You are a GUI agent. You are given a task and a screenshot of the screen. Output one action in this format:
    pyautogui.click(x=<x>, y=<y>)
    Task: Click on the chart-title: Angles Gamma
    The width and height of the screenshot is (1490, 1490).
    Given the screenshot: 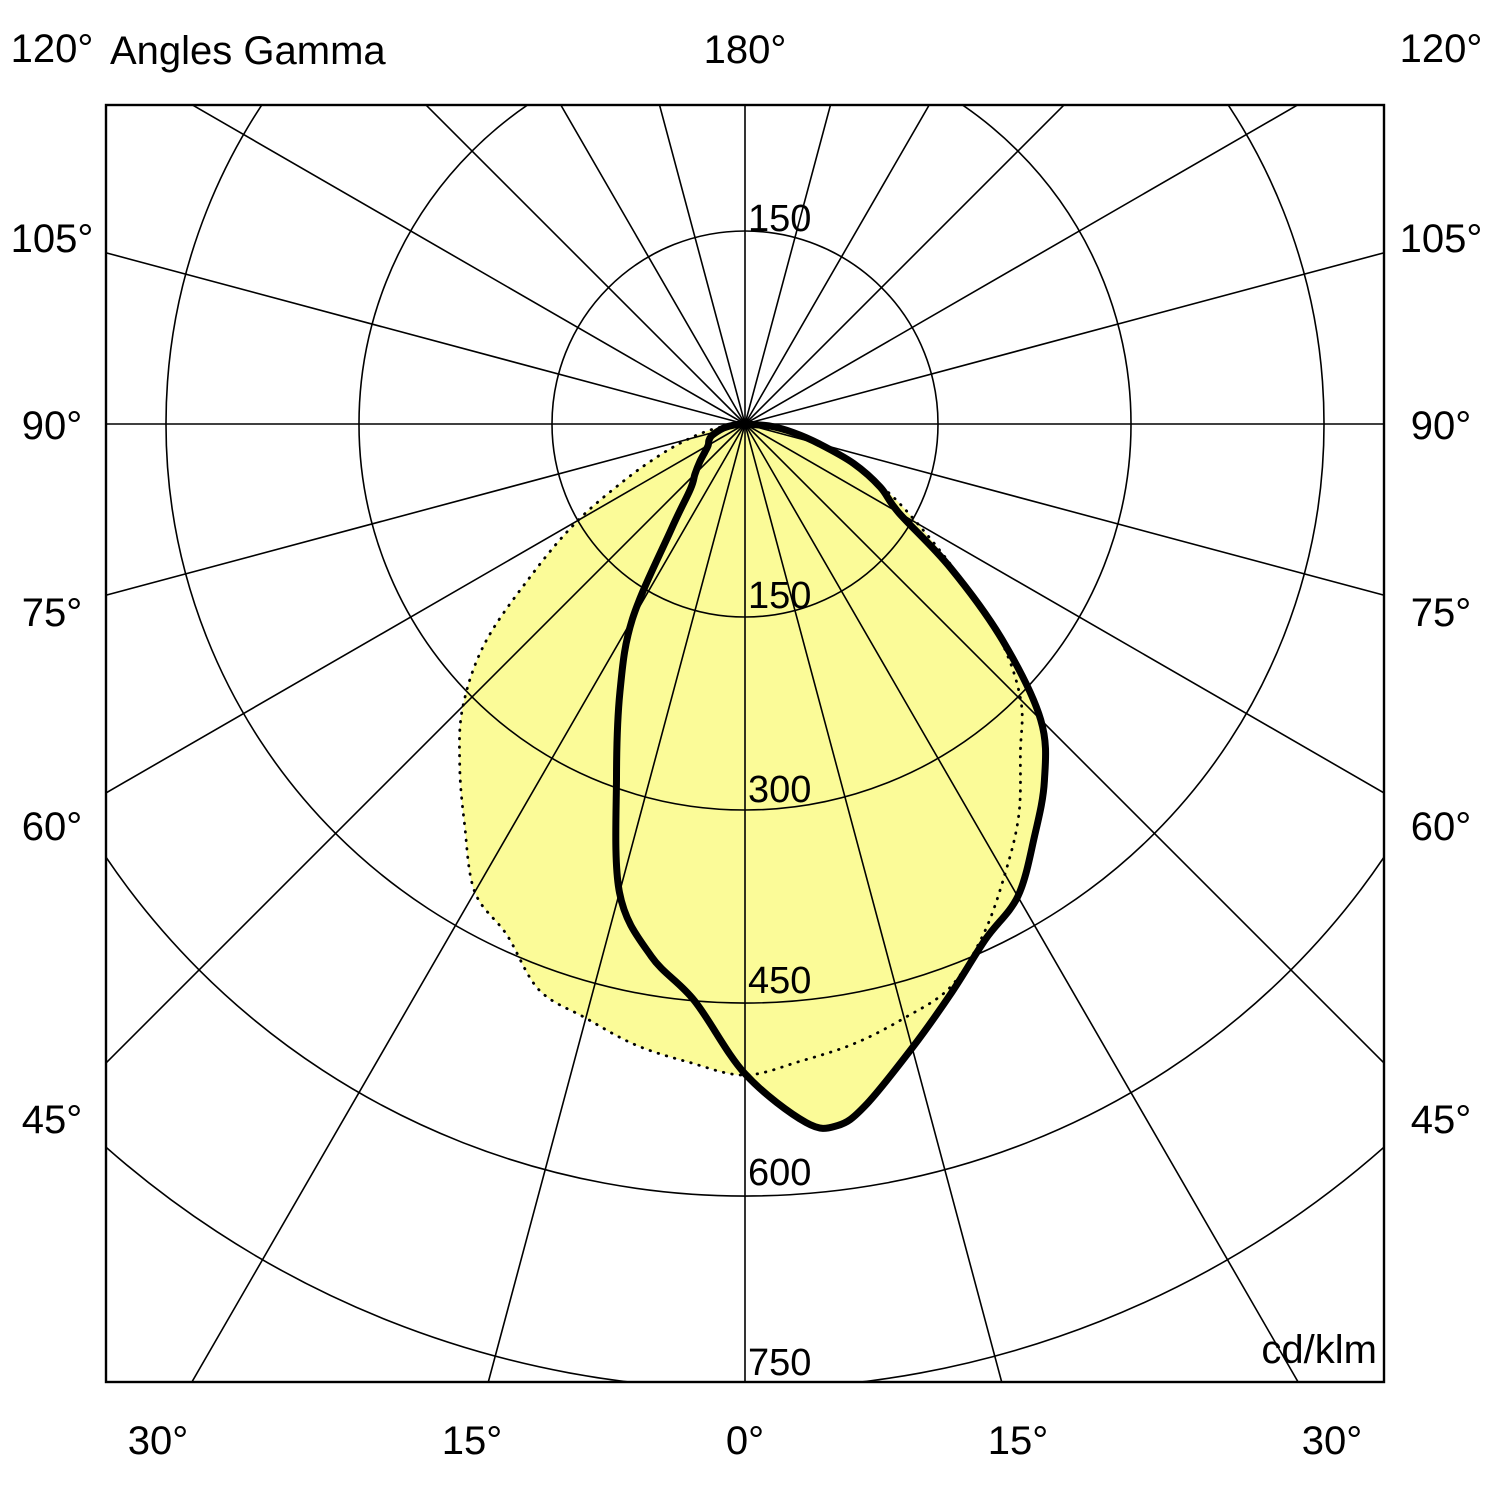 What is the action you would take?
    pyautogui.click(x=248, y=51)
    